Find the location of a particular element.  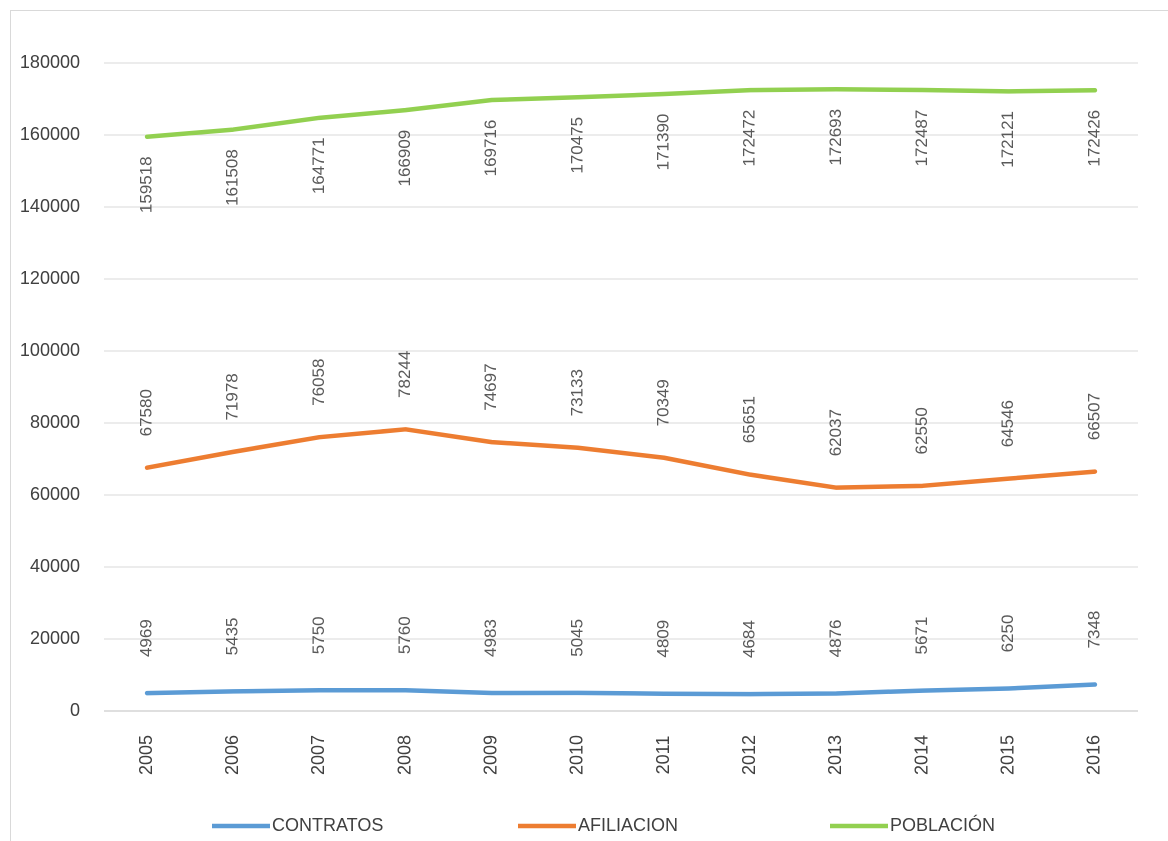

y-tick-label: 100000 is located at coordinates (50, 350).